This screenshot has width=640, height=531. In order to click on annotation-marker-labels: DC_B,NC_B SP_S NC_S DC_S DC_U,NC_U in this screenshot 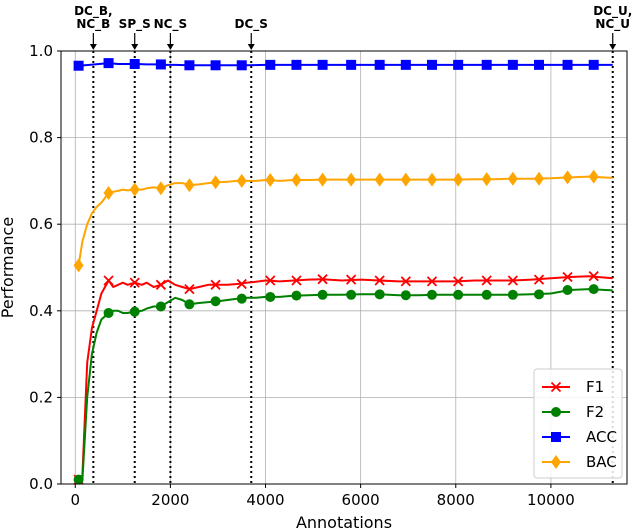, I will do `click(353, 27)`.